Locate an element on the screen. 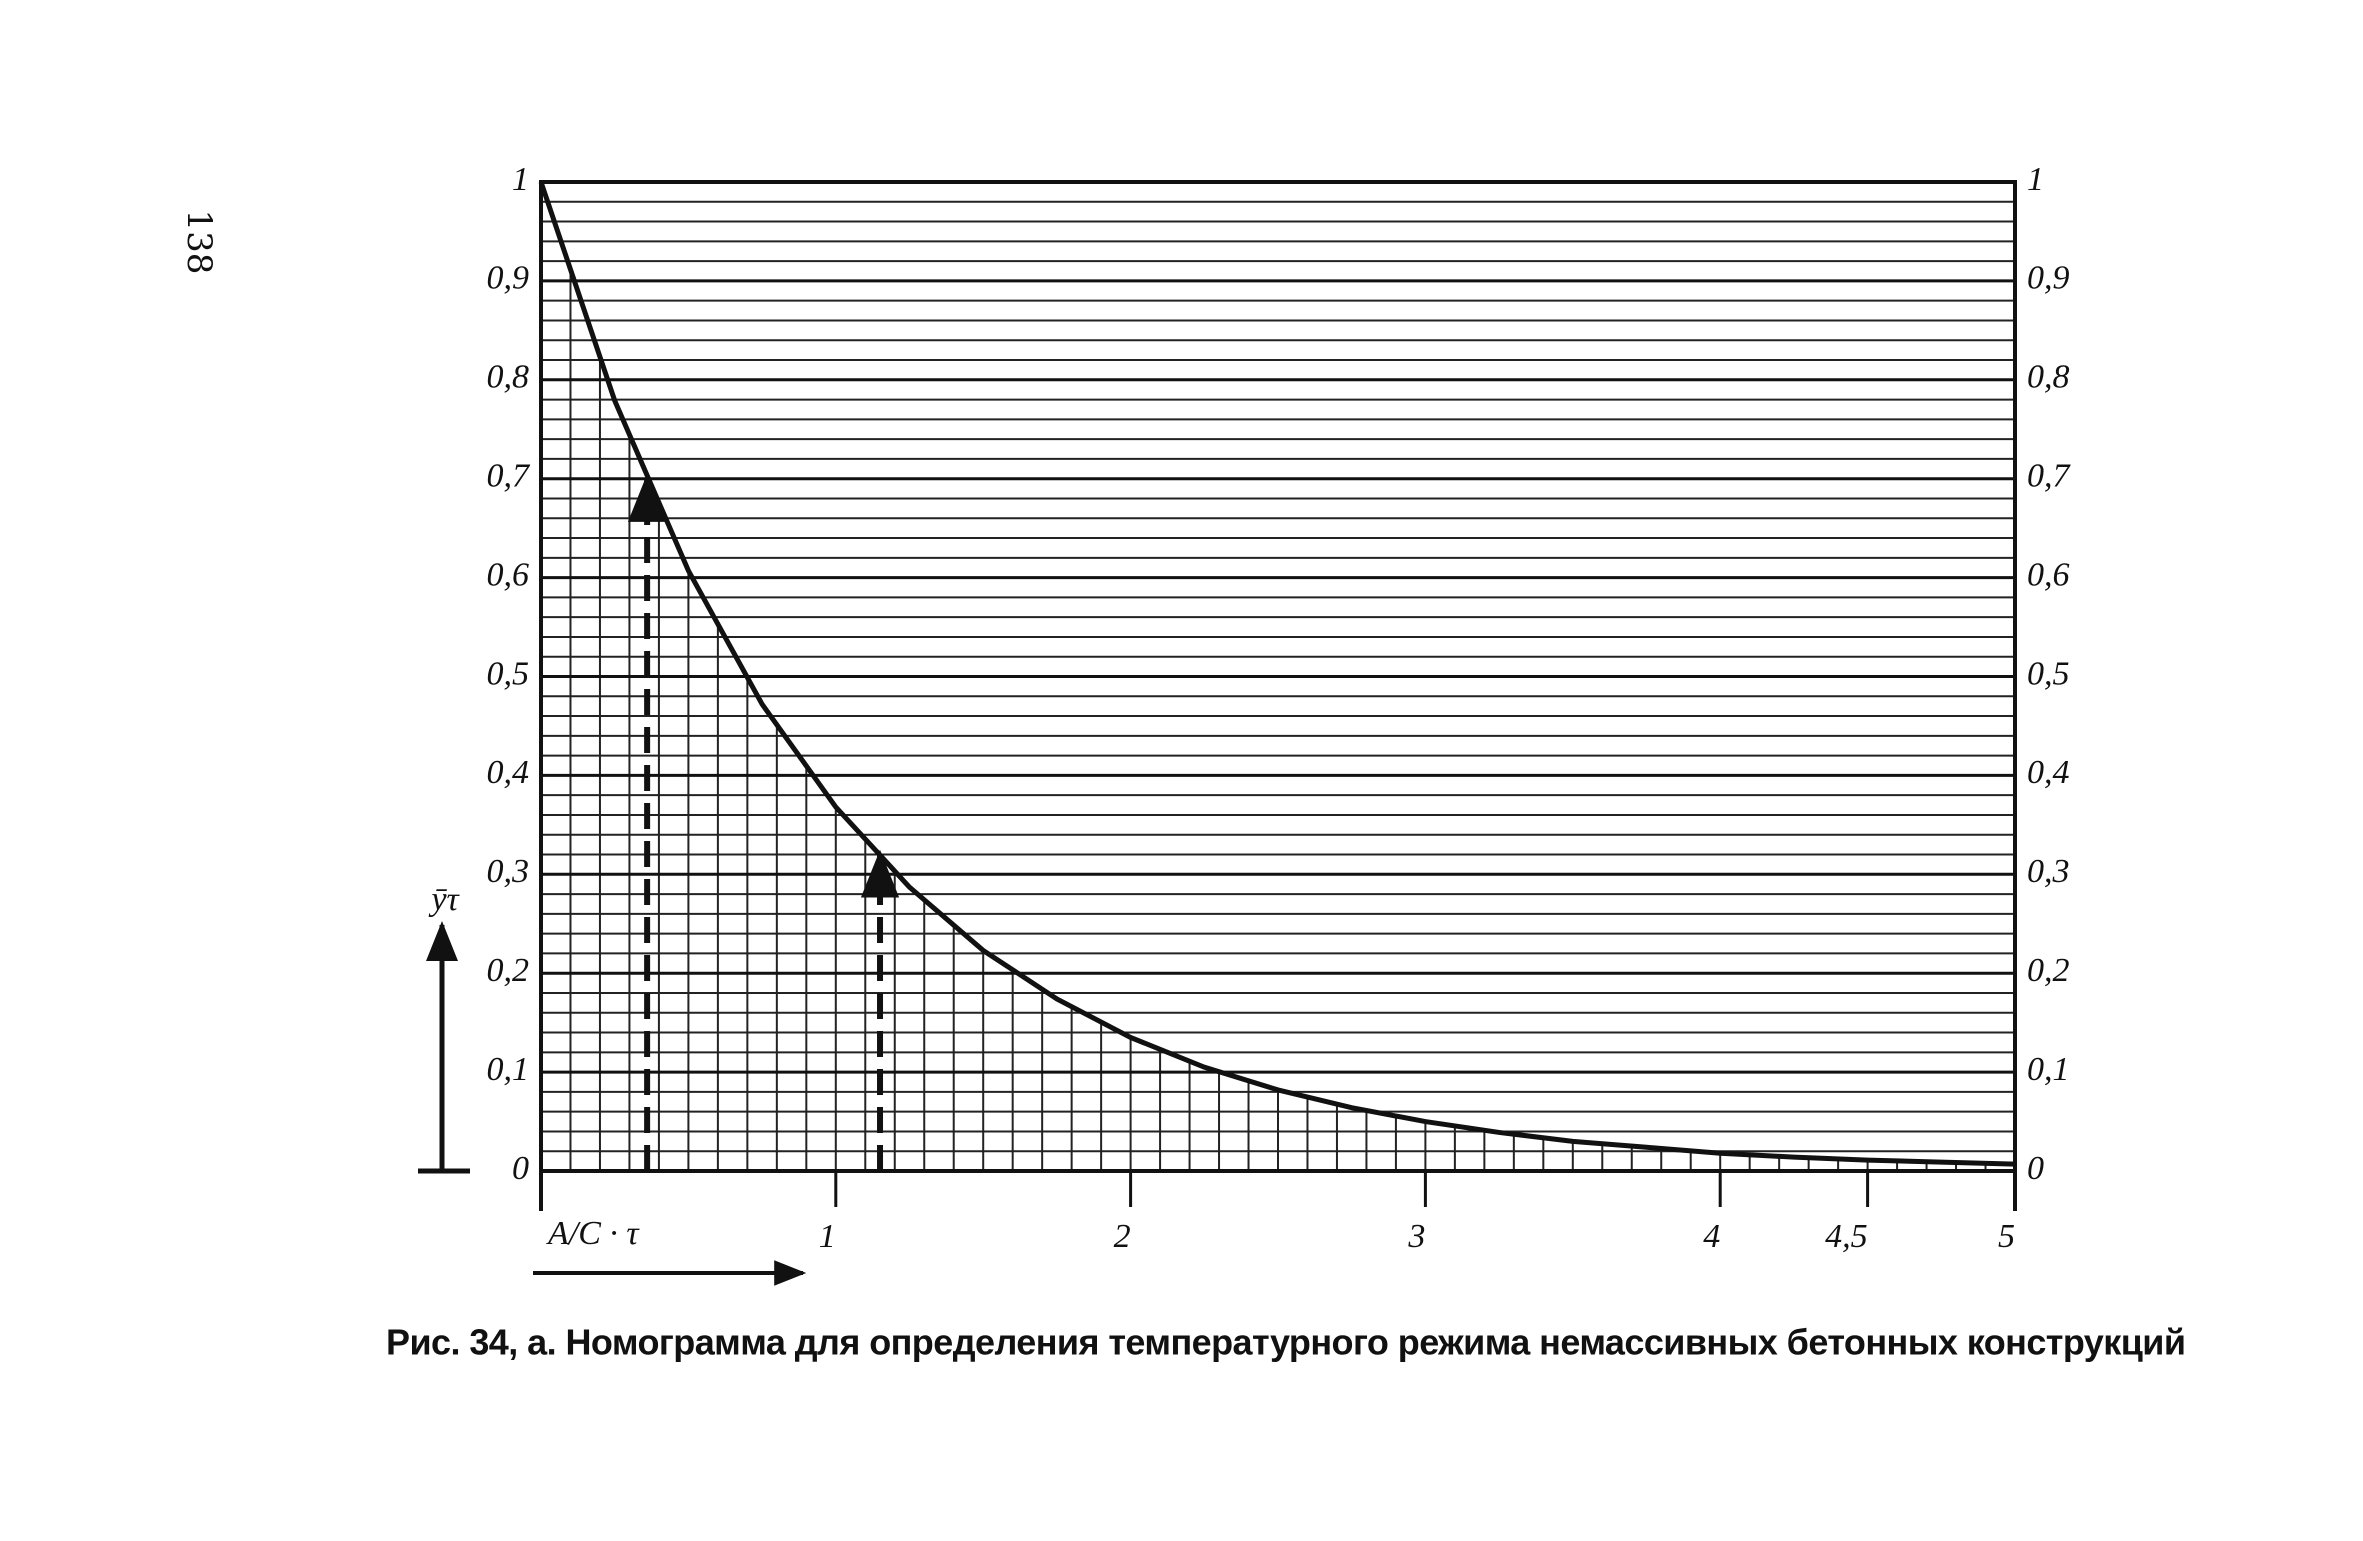 The height and width of the screenshot is (1541, 2363). y2-tick-label: 0,7 is located at coordinates (2049, 475).